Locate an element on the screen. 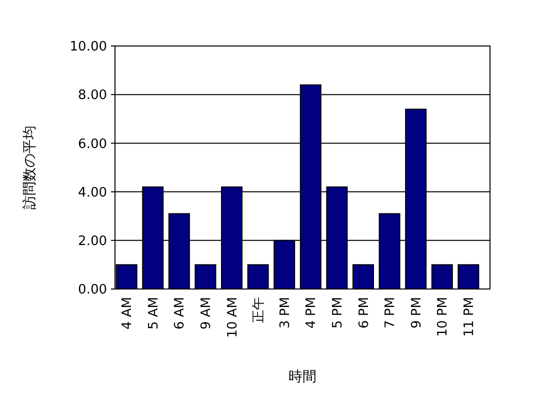 The width and height of the screenshot is (548, 398). y-tick-label: 4.00 is located at coordinates (92, 192).